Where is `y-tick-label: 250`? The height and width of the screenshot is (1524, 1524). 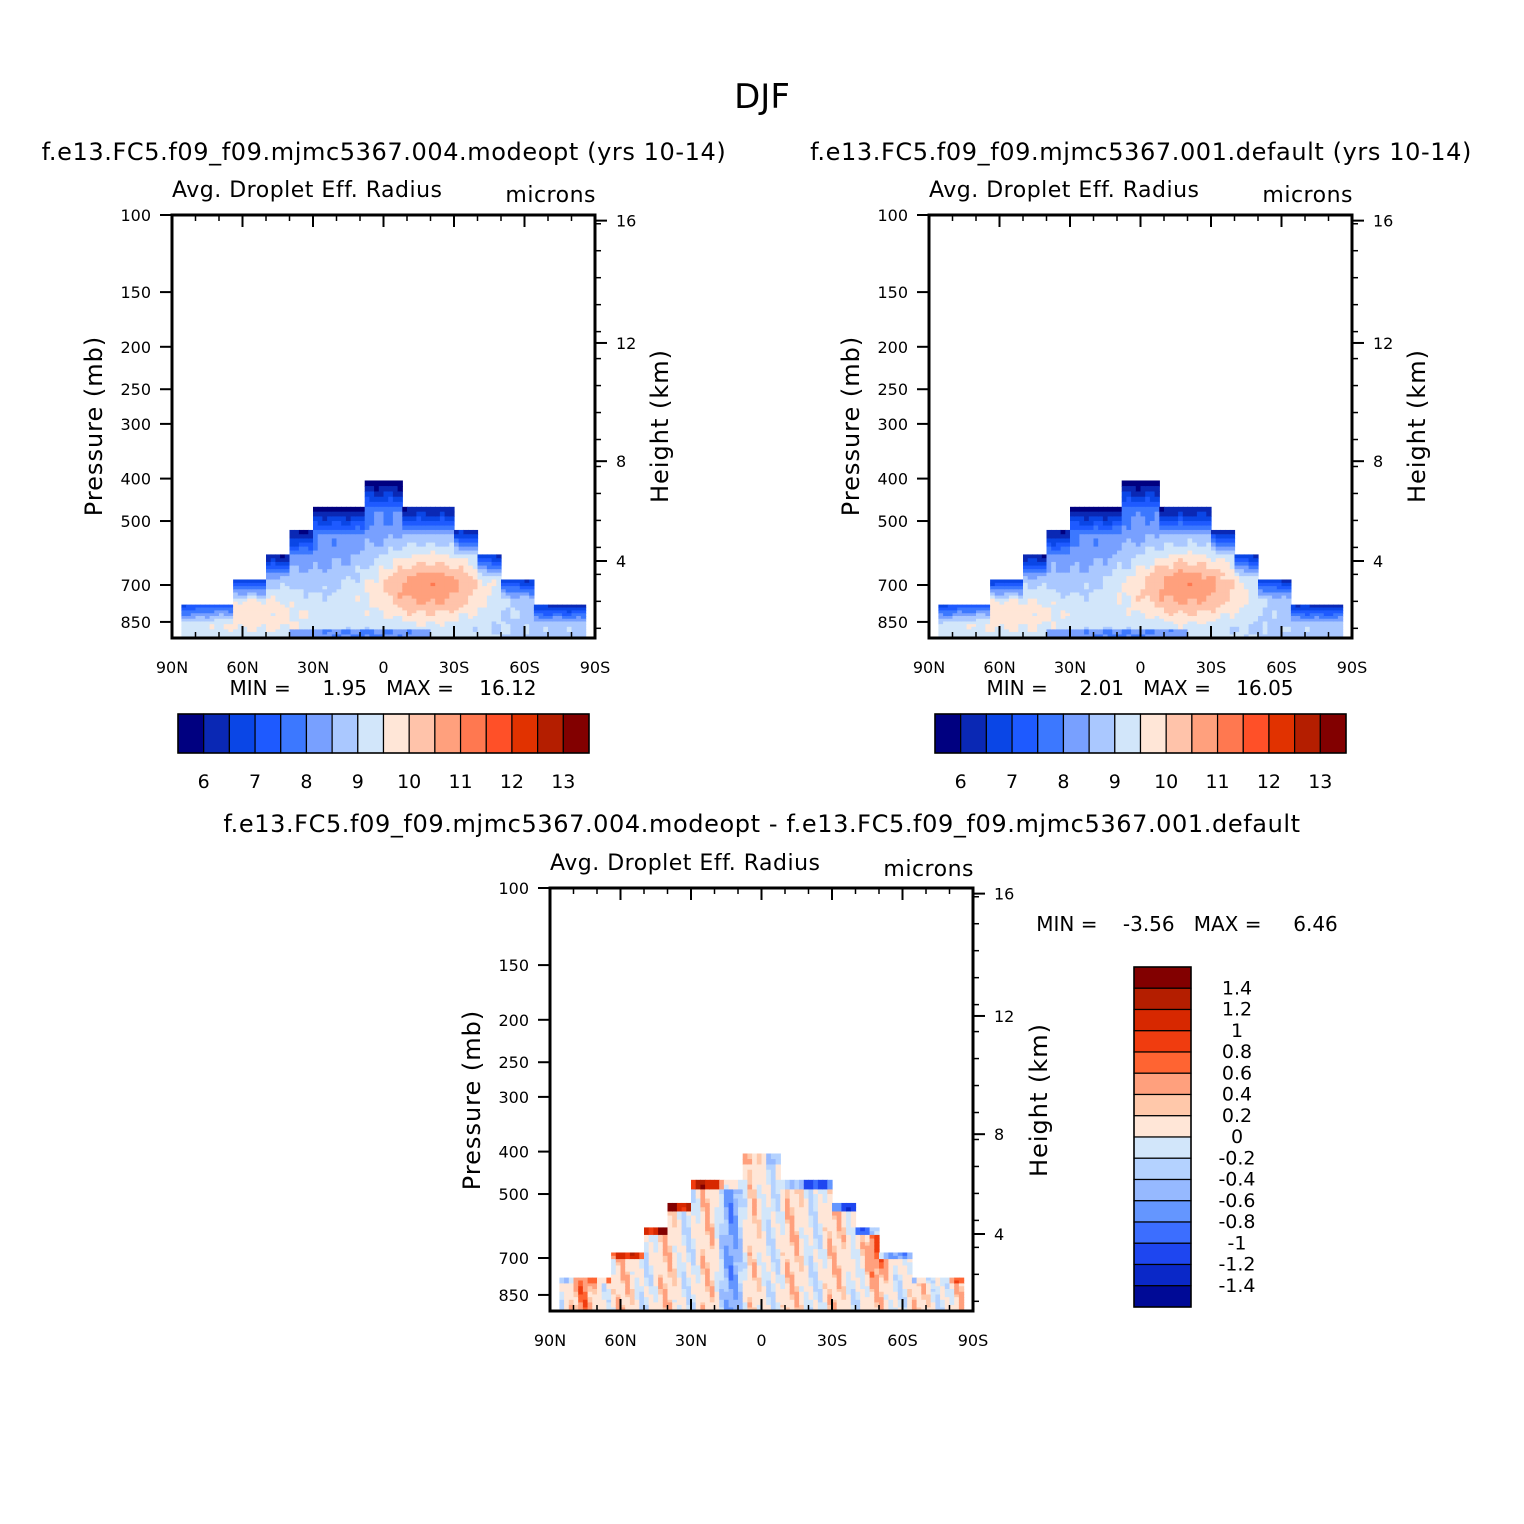
y-tick-label: 250 is located at coordinates (135, 389).